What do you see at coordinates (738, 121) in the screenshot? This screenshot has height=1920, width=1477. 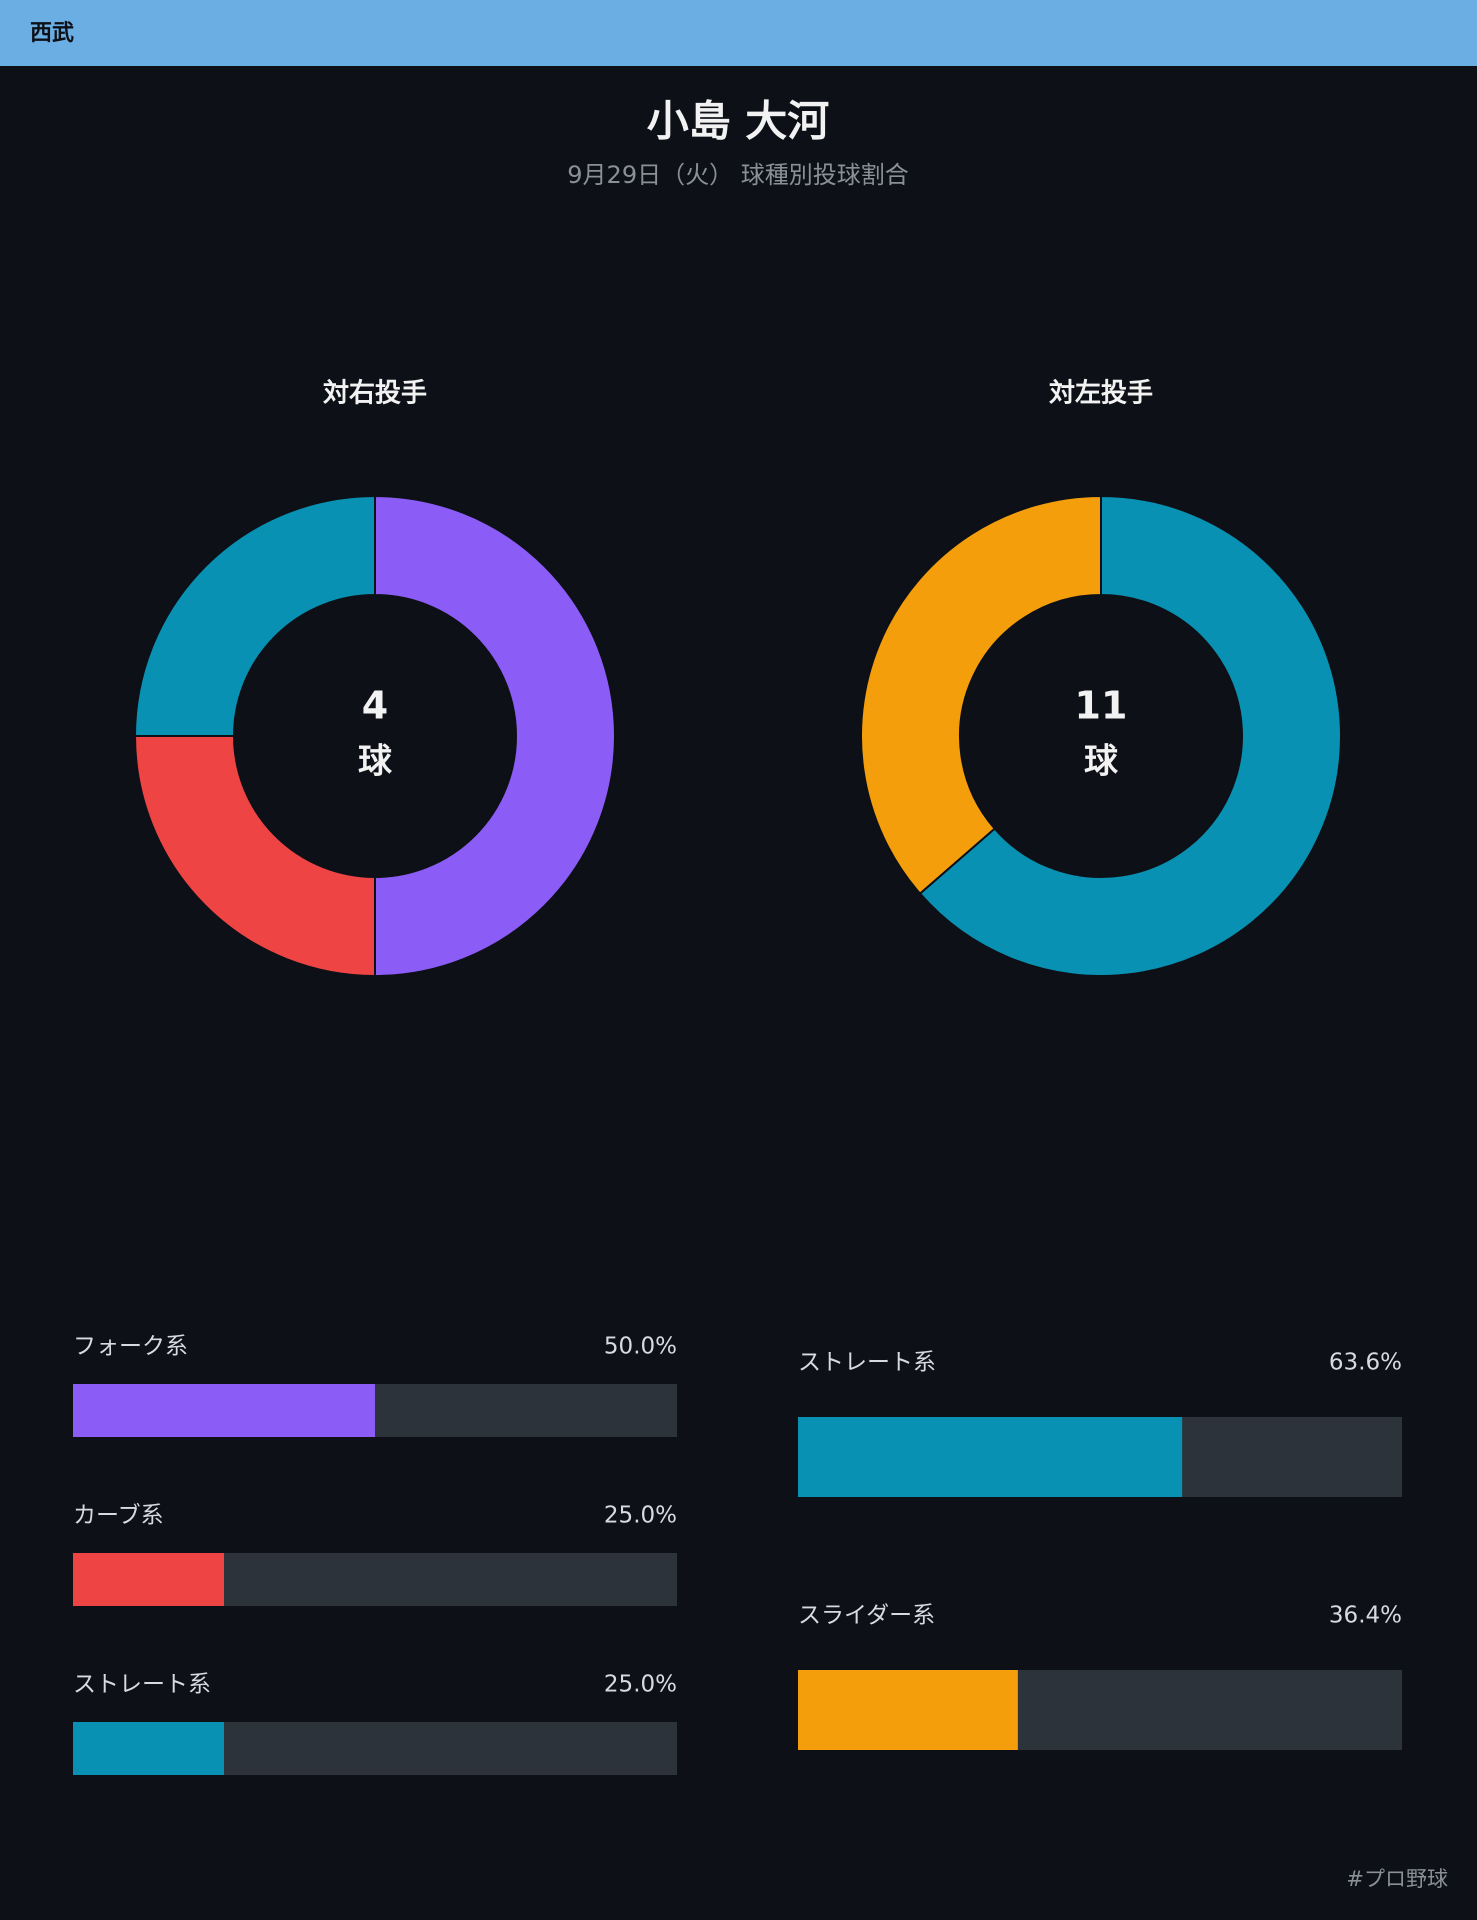 I see `player-name: 小島 大河` at bounding box center [738, 121].